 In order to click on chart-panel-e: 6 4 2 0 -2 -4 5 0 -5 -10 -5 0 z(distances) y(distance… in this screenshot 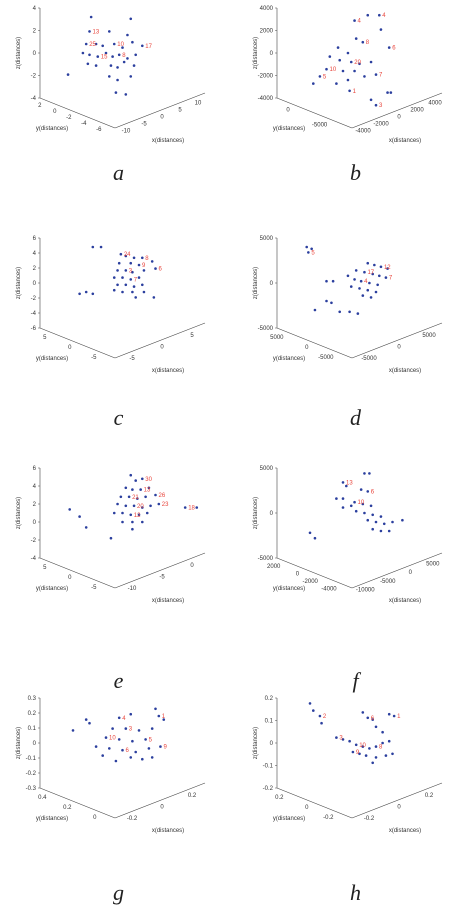, I will do `click(118, 576)`.